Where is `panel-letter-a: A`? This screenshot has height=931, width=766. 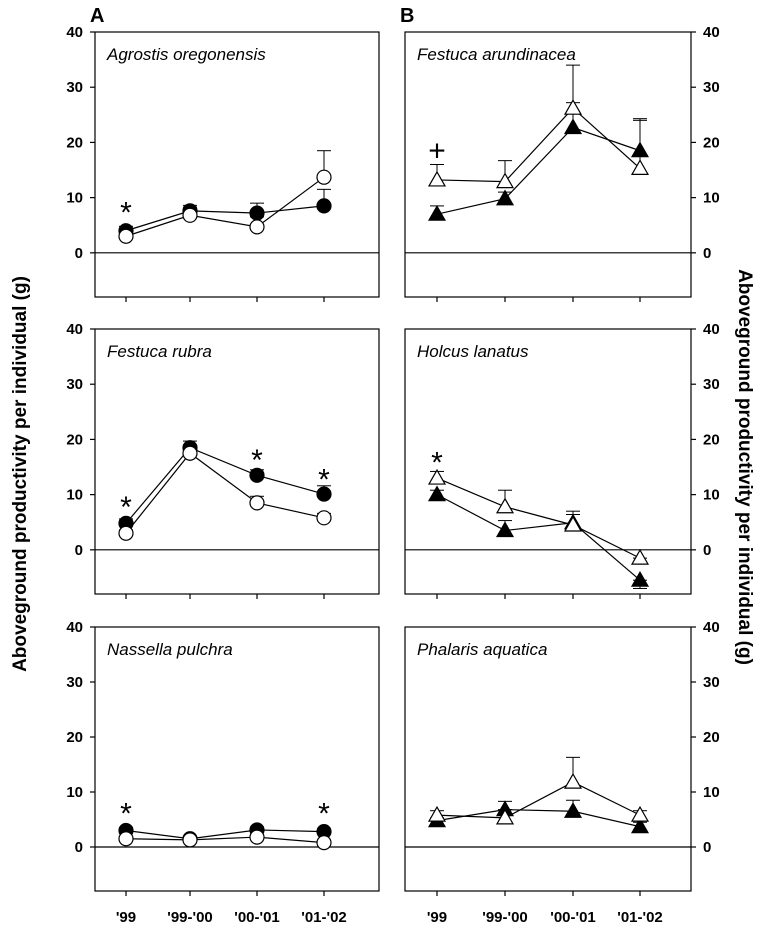 panel-letter-a: A is located at coordinates (97, 16).